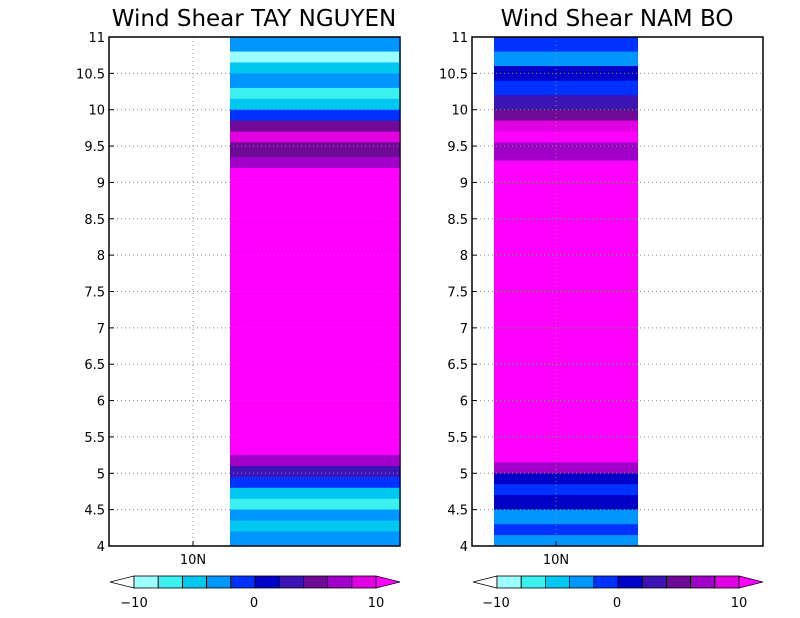  I want to click on colorbar-right: −10 0 10, so click(618, 593).